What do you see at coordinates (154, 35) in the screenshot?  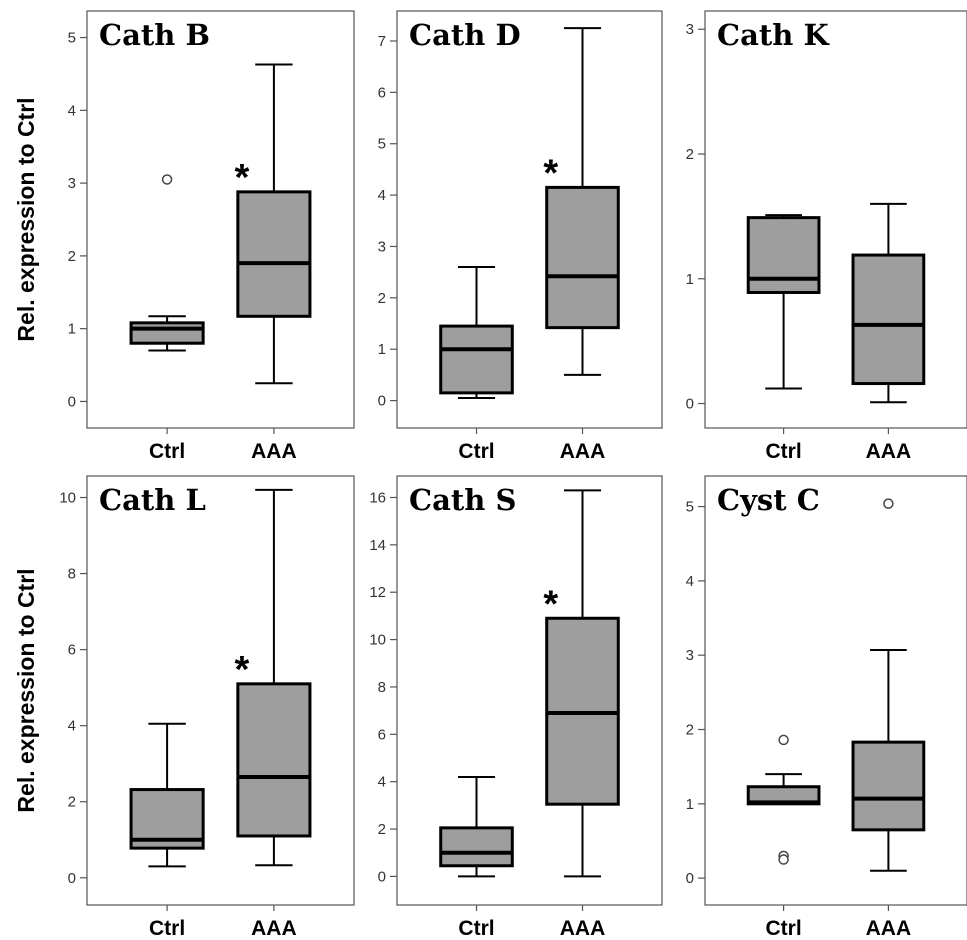 I see `panel-title: Cath B` at bounding box center [154, 35].